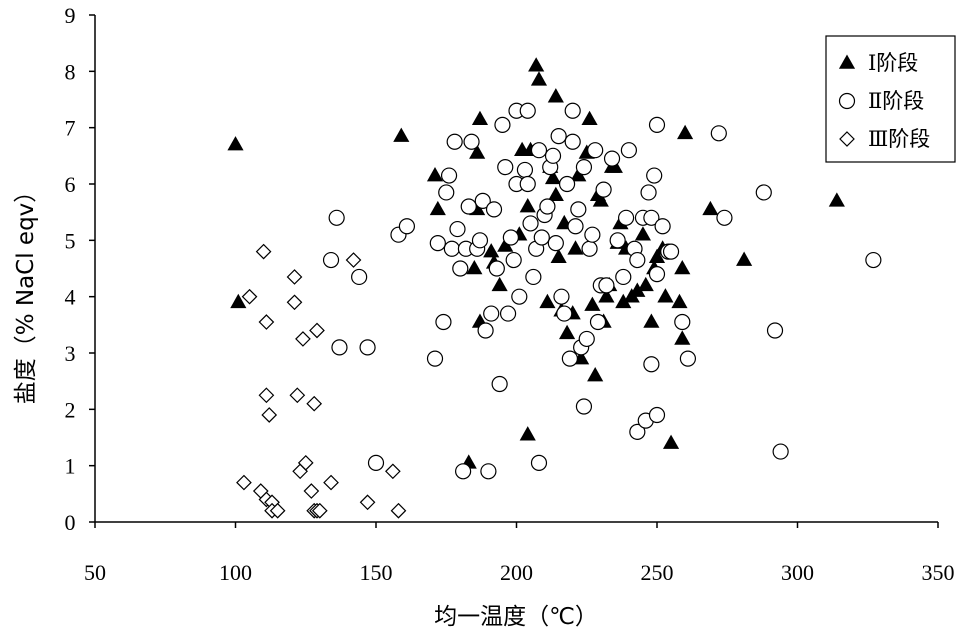 This screenshot has height=635, width=963. What do you see at coordinates (896, 101) in the screenshot?
I see `legend-label-2: Ⅱ阶段` at bounding box center [896, 101].